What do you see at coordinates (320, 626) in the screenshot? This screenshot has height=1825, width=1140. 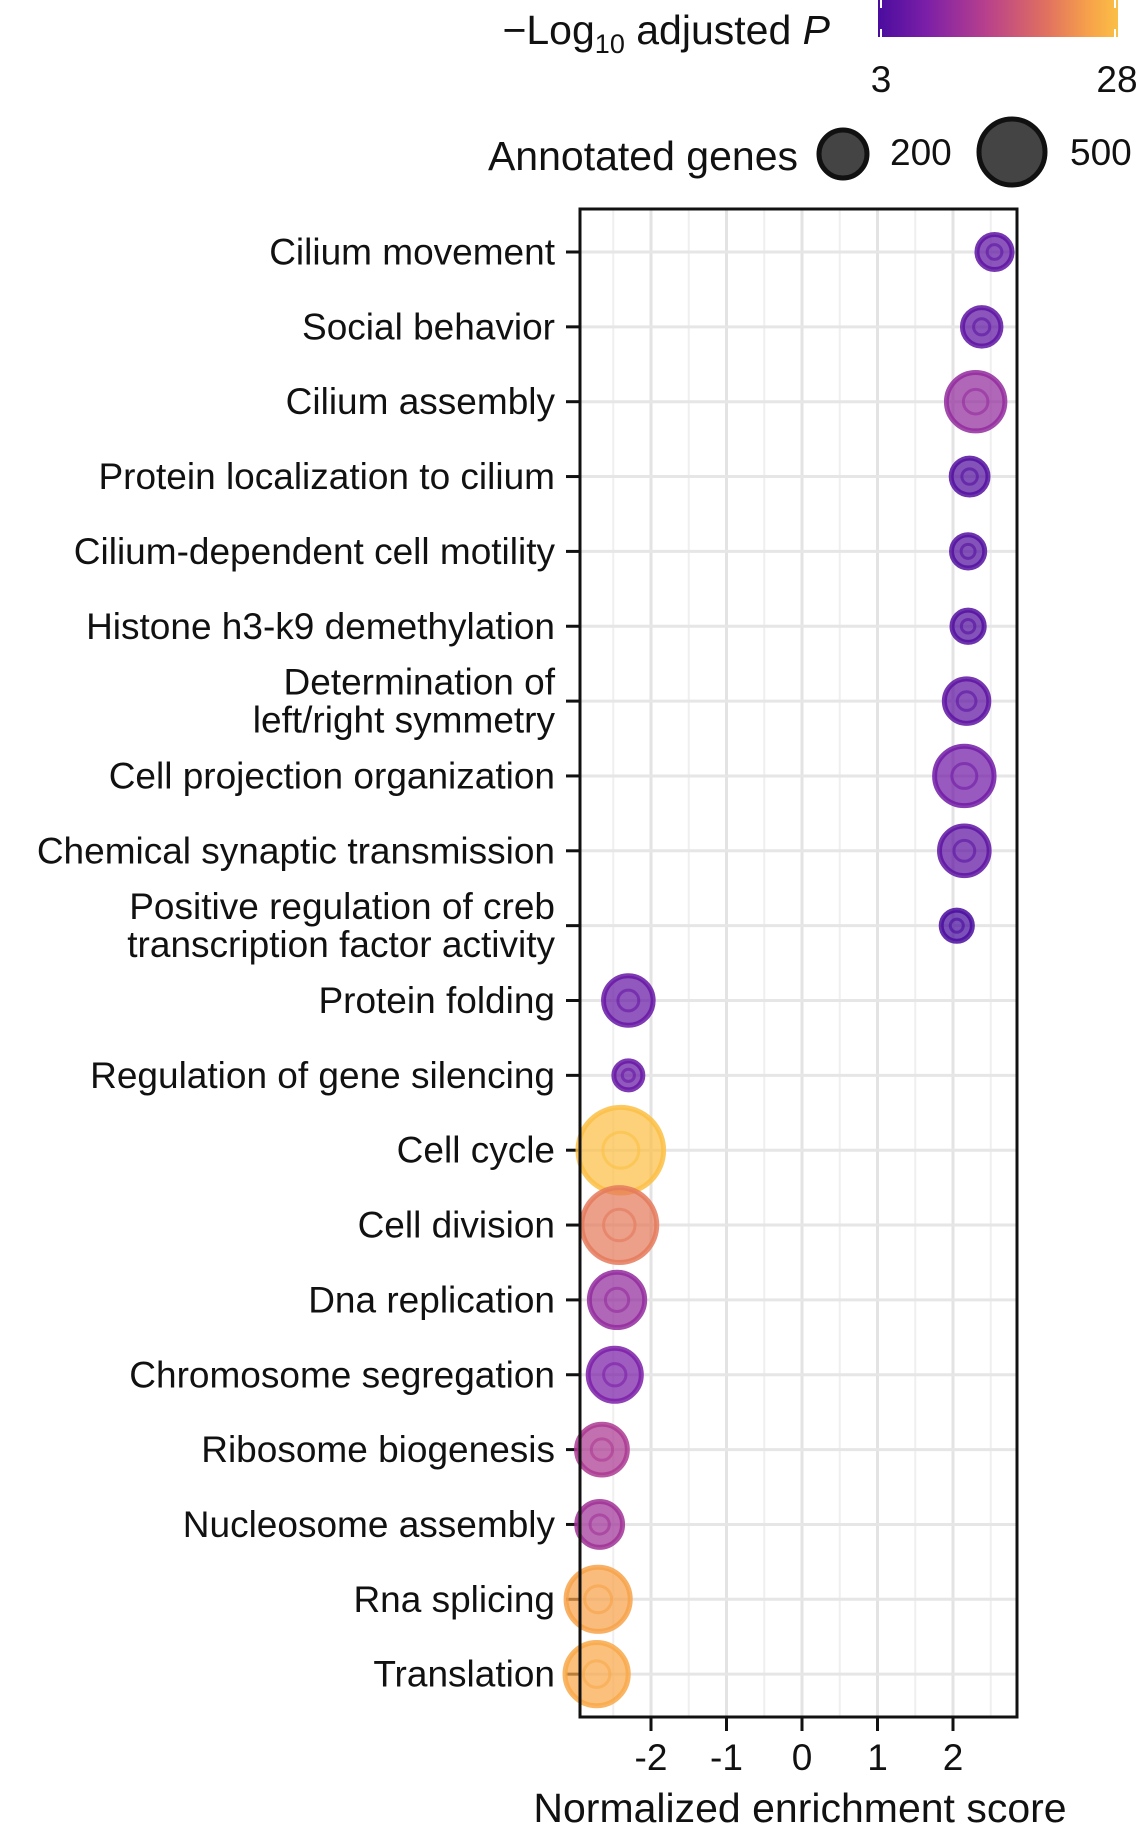 I see `y-tick-label: Histone h3-k9 demethylation` at bounding box center [320, 626].